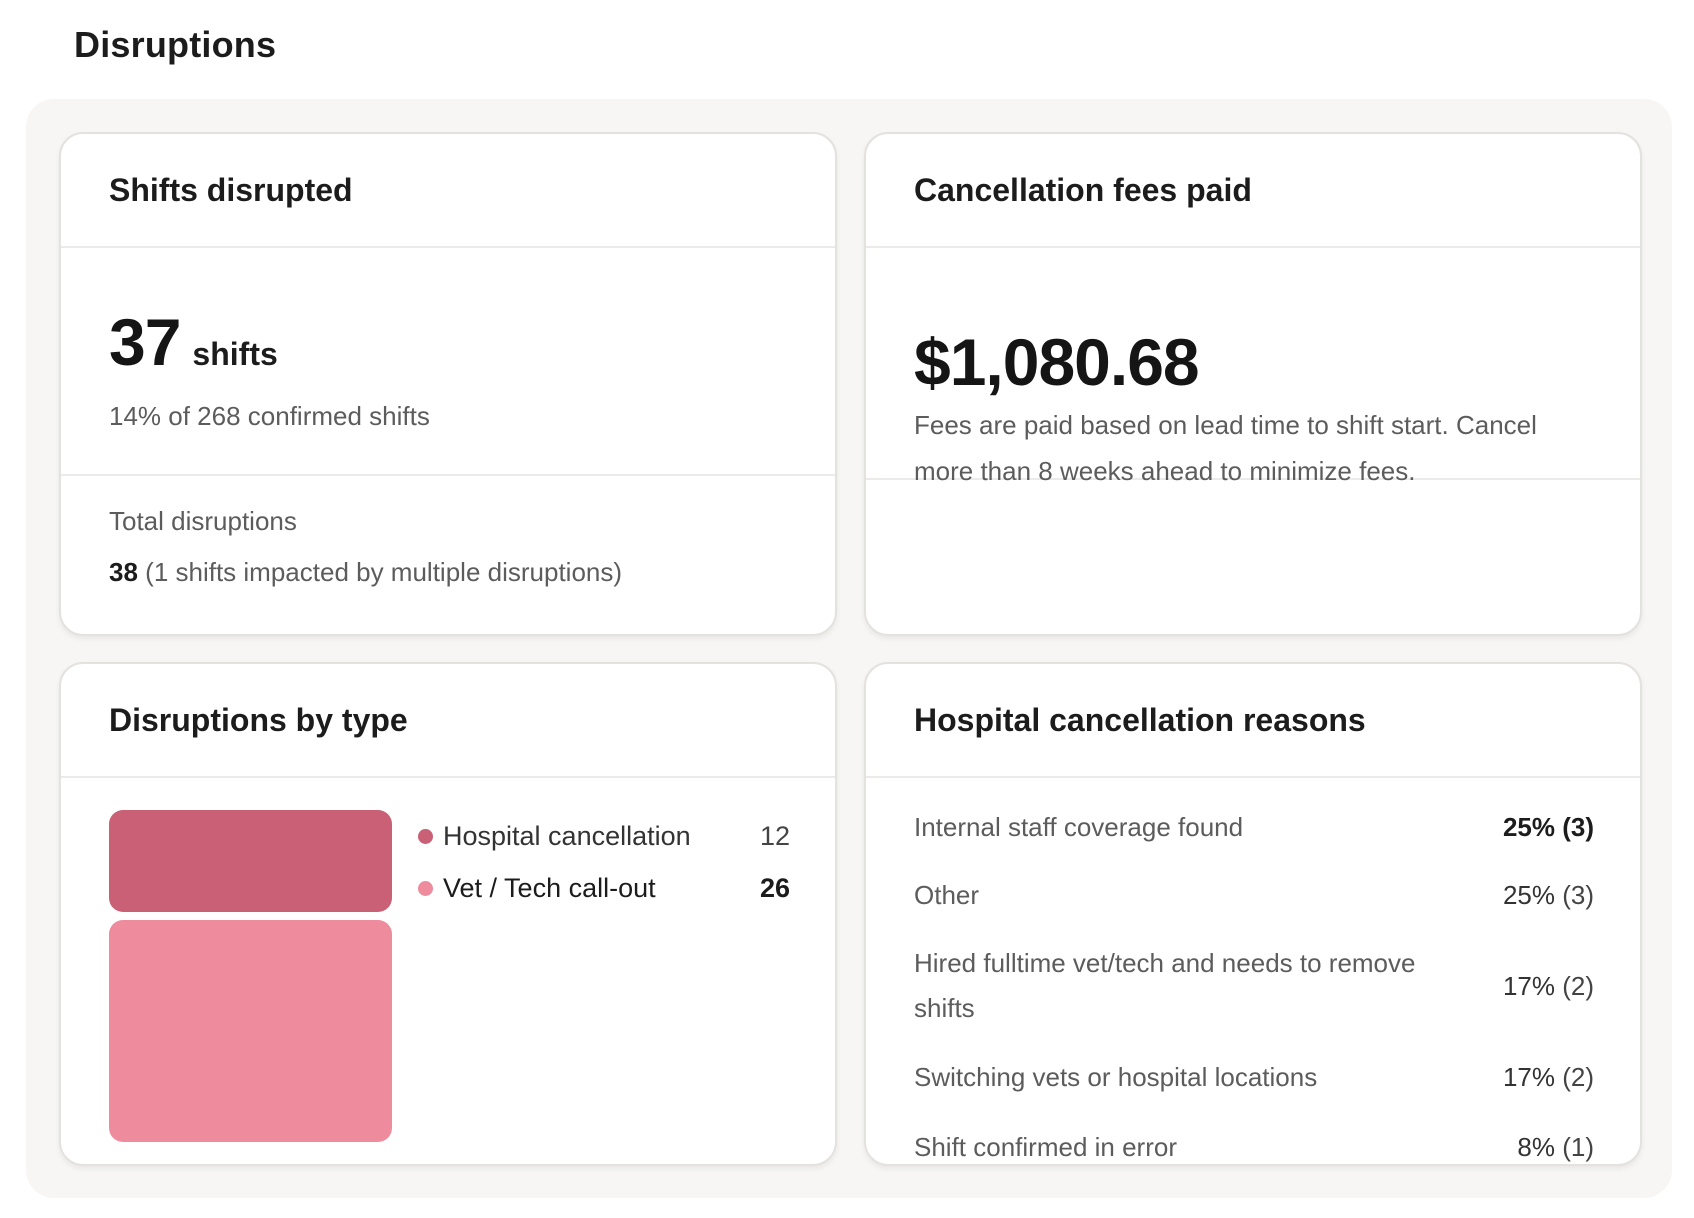 This screenshot has width=1694, height=1218. What do you see at coordinates (448, 721) in the screenshot?
I see `disruptions-by-type-title: Disruptions by type` at bounding box center [448, 721].